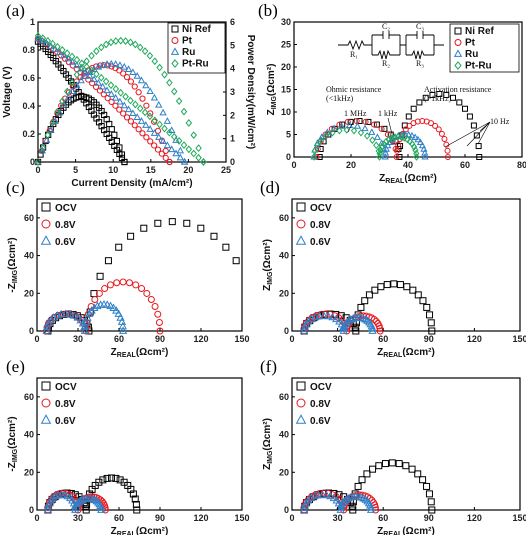  I want to click on panel-b-ytick-label: 30, so click(286, 22).